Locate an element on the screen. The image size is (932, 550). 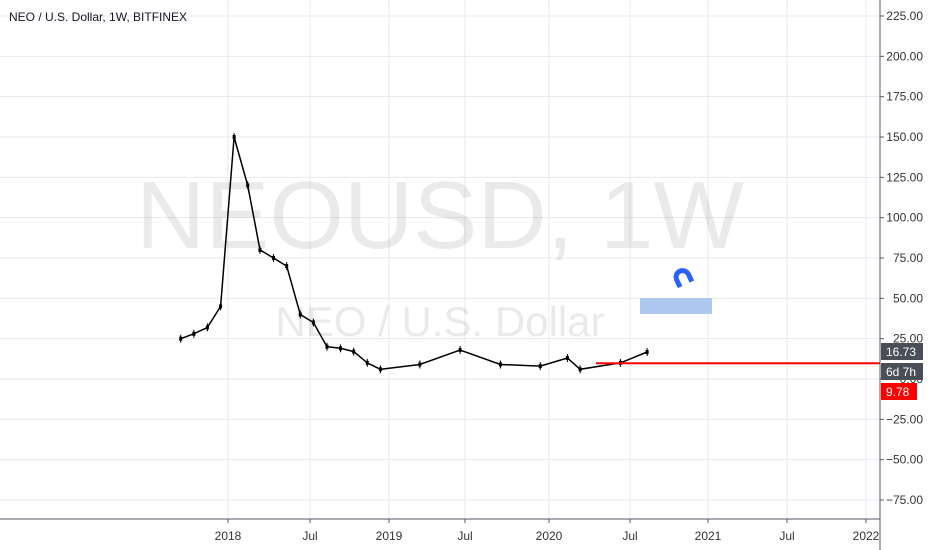
time-axis: 2018 Jul 2019 Jul 2020 Jul 2021 Jul 2022 is located at coordinates (547, 531).